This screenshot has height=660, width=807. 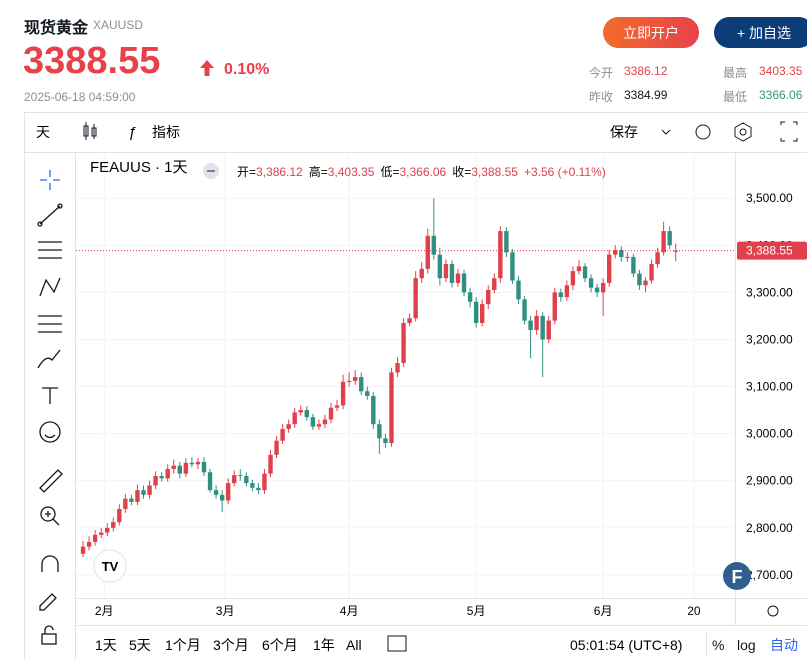 I want to click on open-account-button: 立即开户, so click(x=651, y=32).